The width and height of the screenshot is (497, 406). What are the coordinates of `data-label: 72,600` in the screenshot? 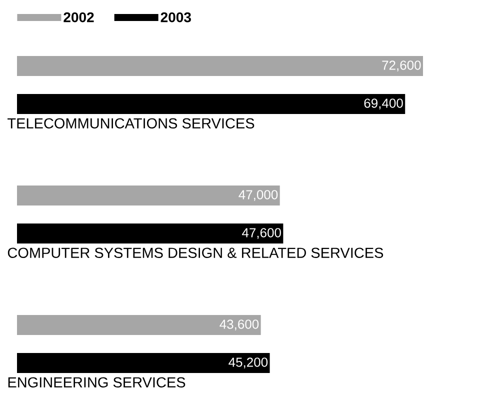 It's located at (401, 66).